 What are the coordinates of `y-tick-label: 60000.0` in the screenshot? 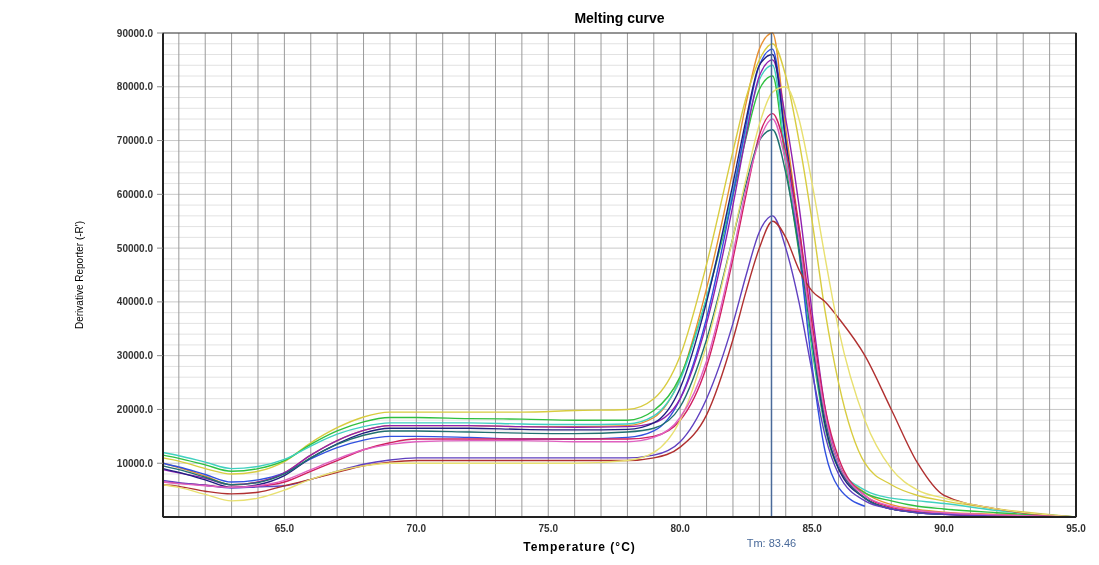 It's located at (135, 194).